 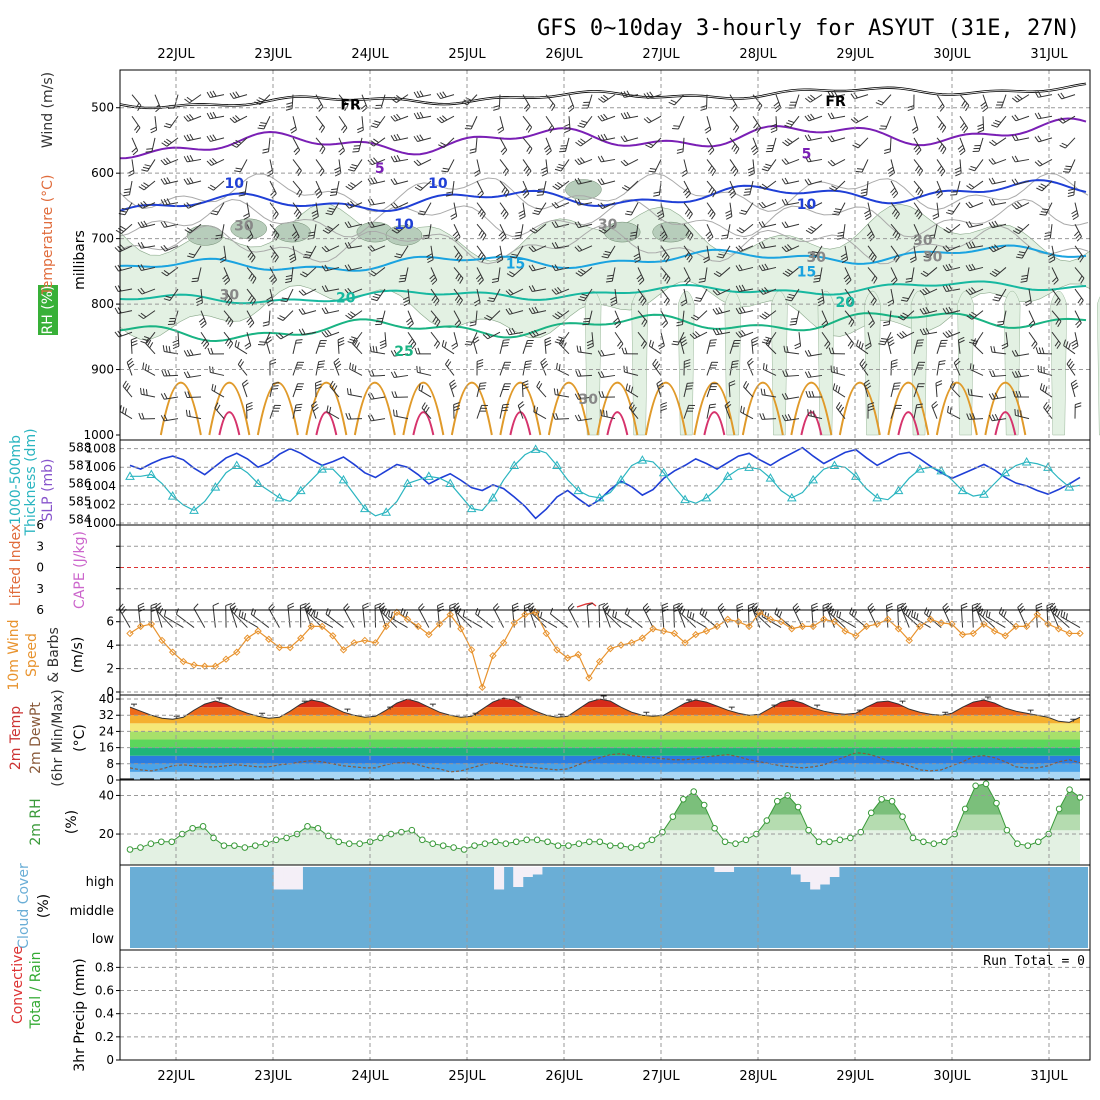 What do you see at coordinates (604, 245) in the screenshot?
I see `rh-contour-line` at bounding box center [604, 245].